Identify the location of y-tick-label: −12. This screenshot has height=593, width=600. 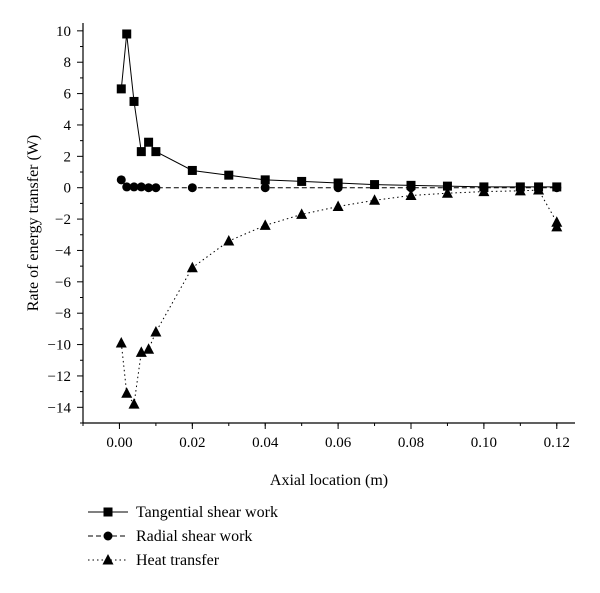
(59, 377).